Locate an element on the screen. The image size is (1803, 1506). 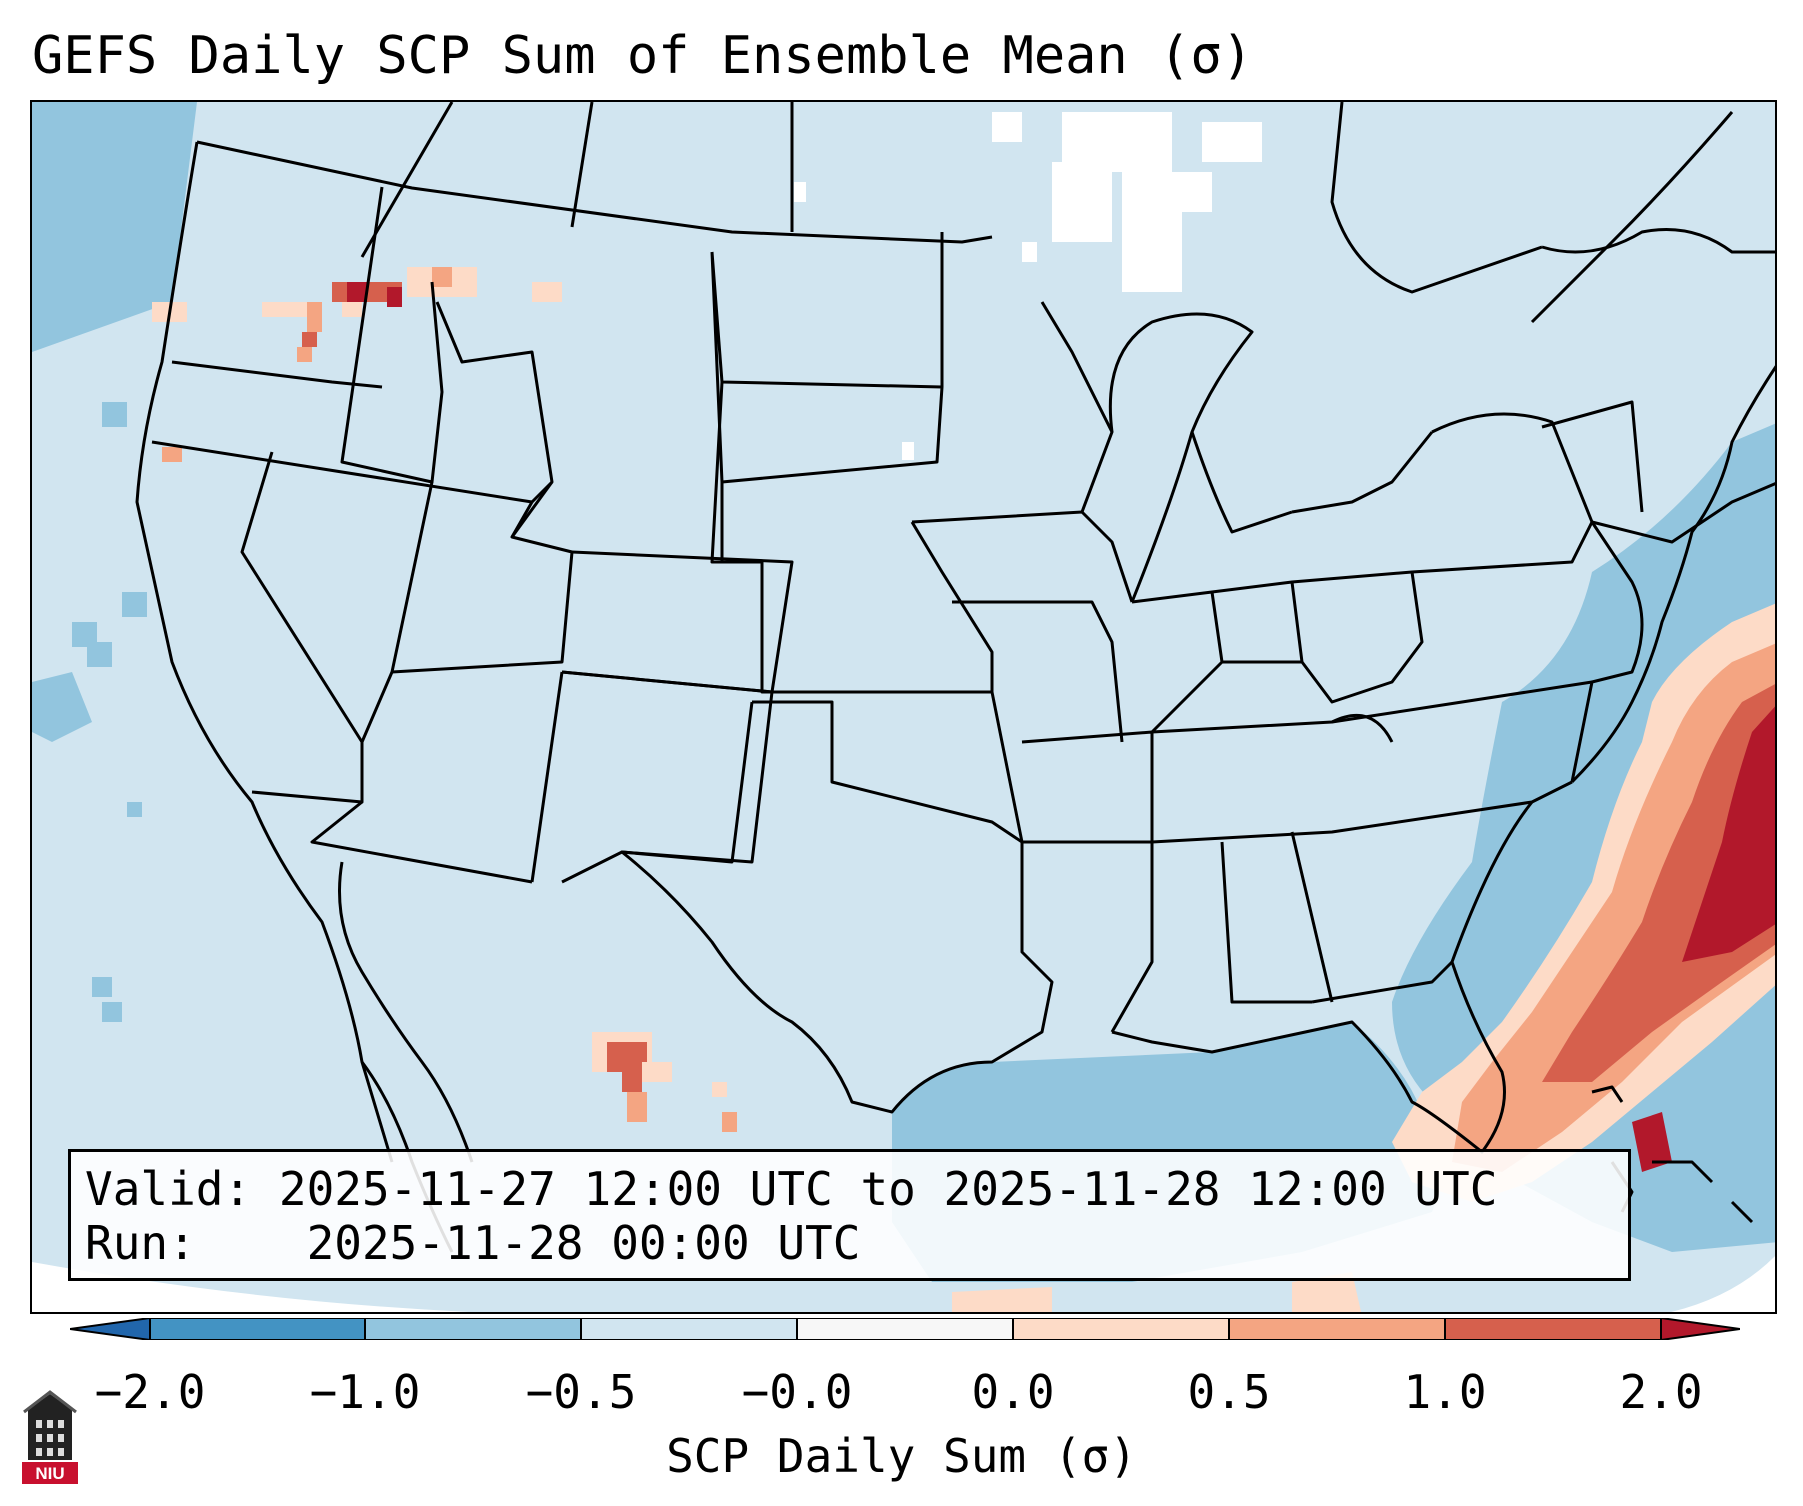
run-time: 2025-11-28 00:00 UTC is located at coordinates (583, 1243).